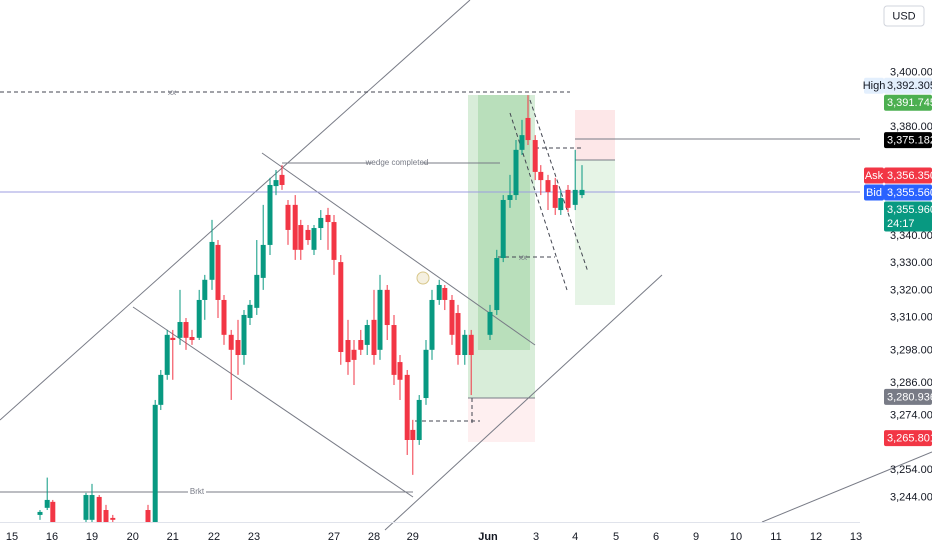  What do you see at coordinates (775, 537) in the screenshot?
I see `x-tick-label: 11` at bounding box center [775, 537].